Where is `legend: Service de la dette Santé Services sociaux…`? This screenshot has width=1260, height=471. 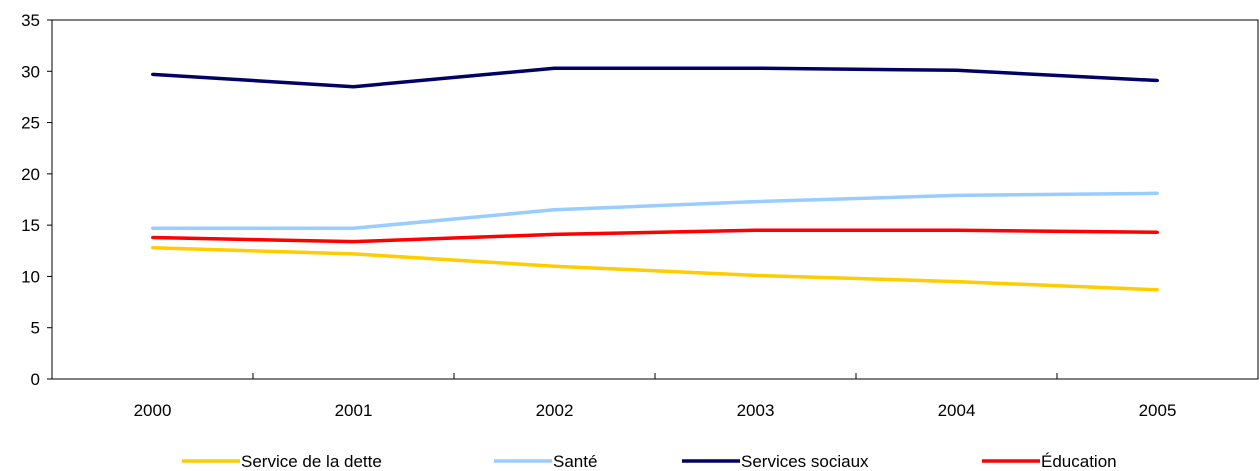 legend: Service de la dette Santé Services sociaux… is located at coordinates (649, 461).